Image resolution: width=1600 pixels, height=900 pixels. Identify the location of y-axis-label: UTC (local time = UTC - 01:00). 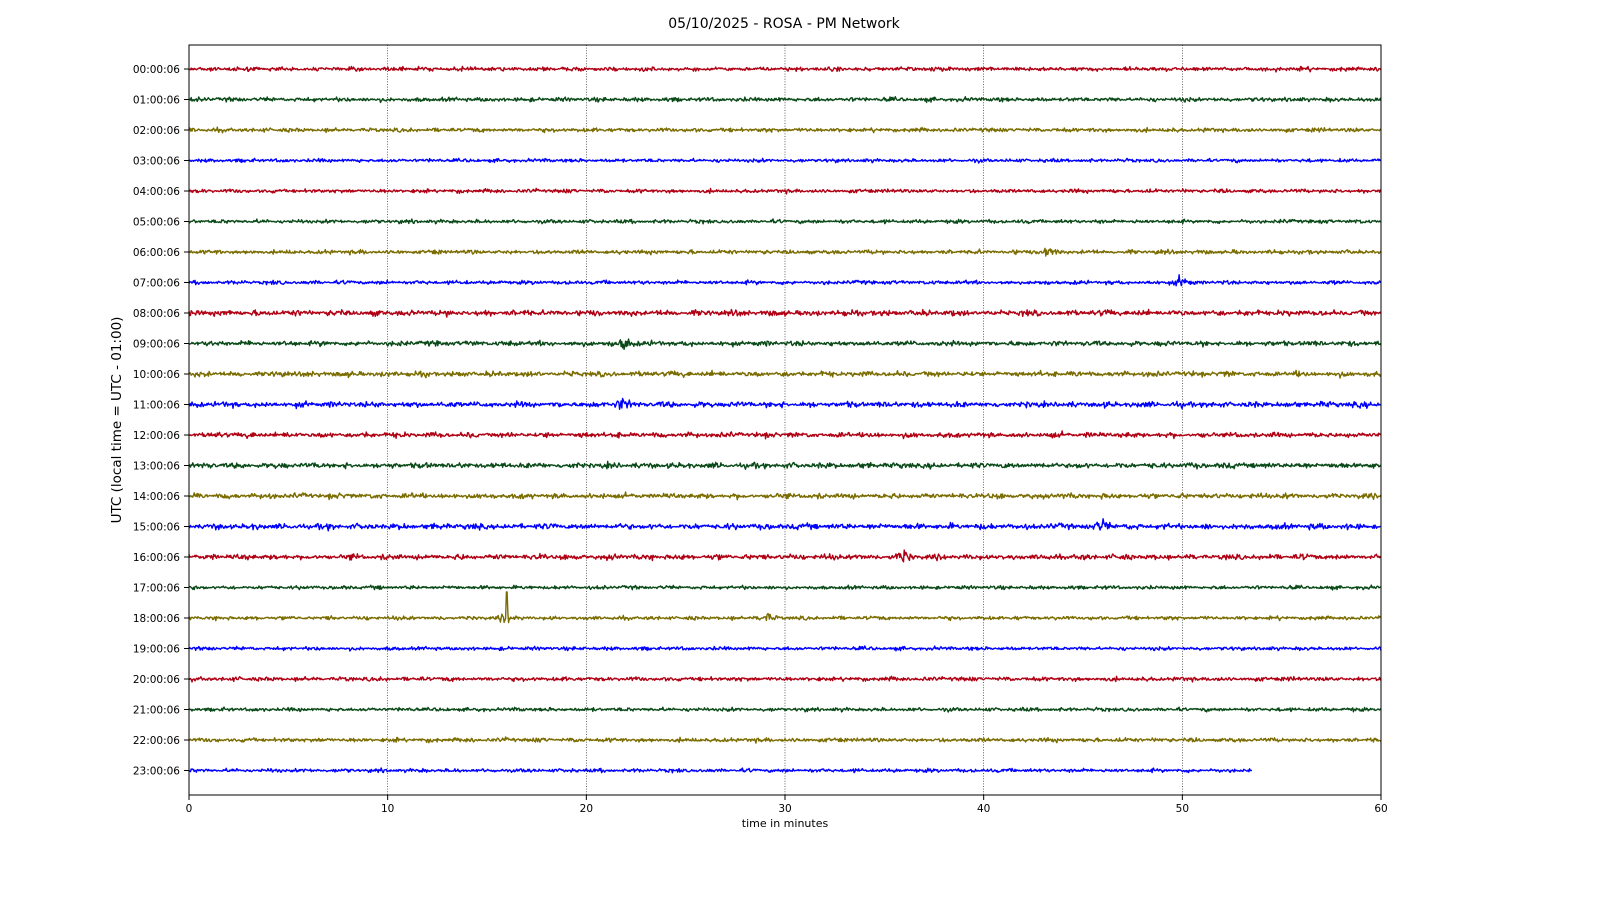
(117, 420).